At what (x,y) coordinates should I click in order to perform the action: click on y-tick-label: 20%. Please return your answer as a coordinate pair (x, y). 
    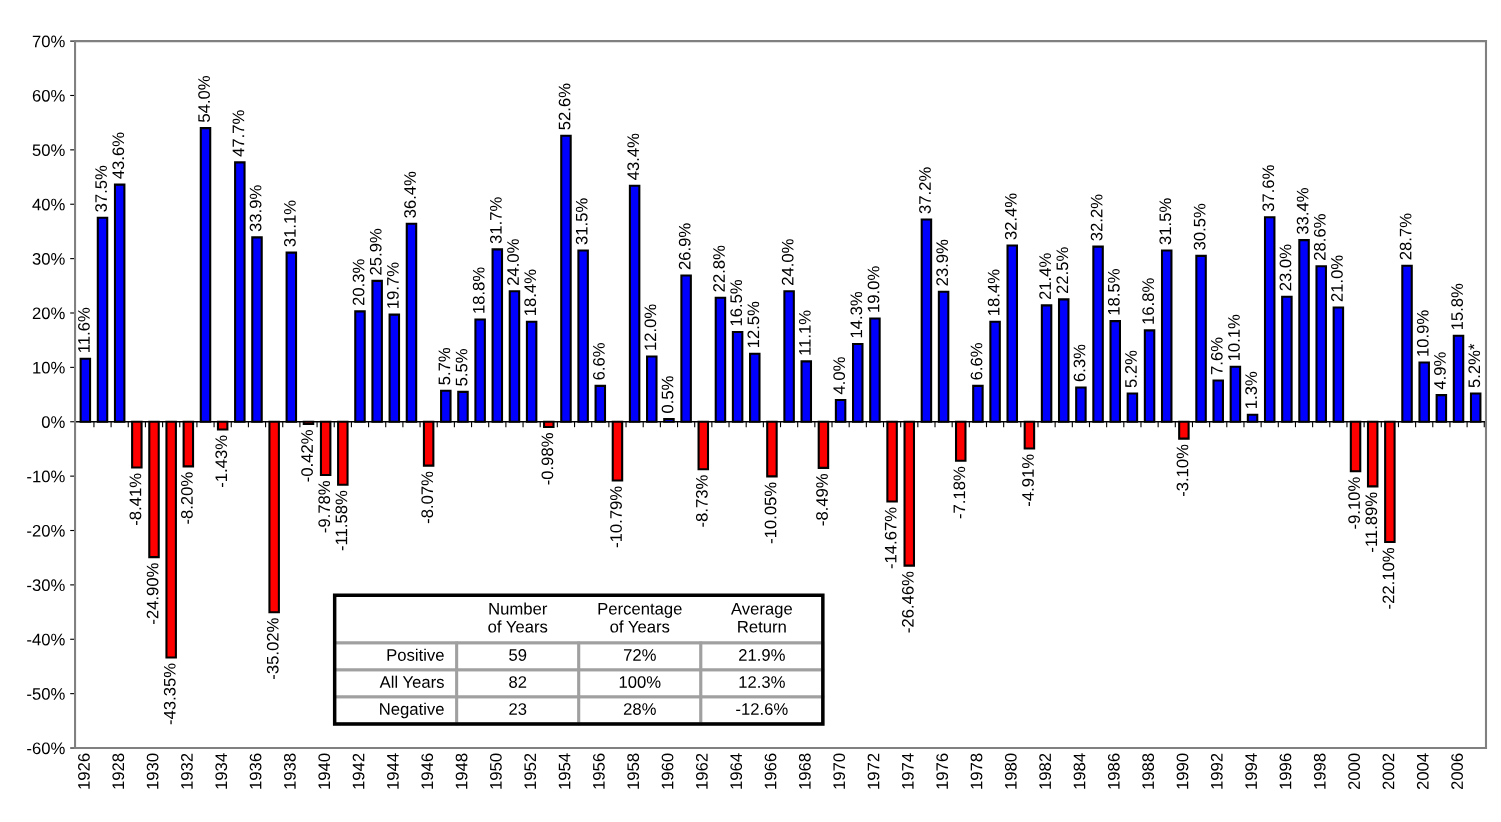
    Looking at the image, I should click on (48, 313).